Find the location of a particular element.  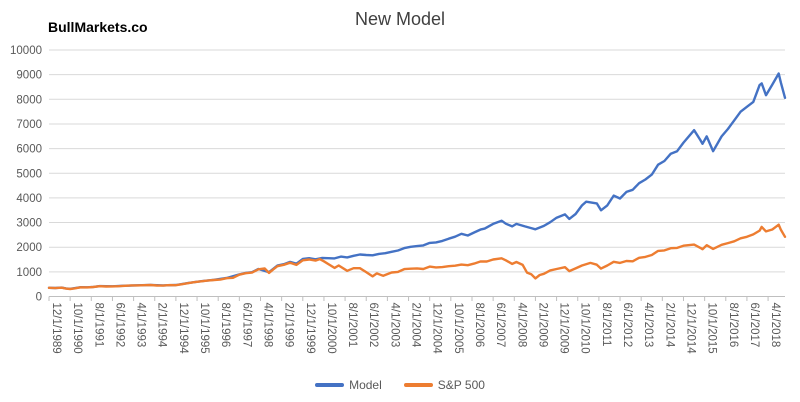

x-axis-label: 10/1/2015 is located at coordinates (712, 328).